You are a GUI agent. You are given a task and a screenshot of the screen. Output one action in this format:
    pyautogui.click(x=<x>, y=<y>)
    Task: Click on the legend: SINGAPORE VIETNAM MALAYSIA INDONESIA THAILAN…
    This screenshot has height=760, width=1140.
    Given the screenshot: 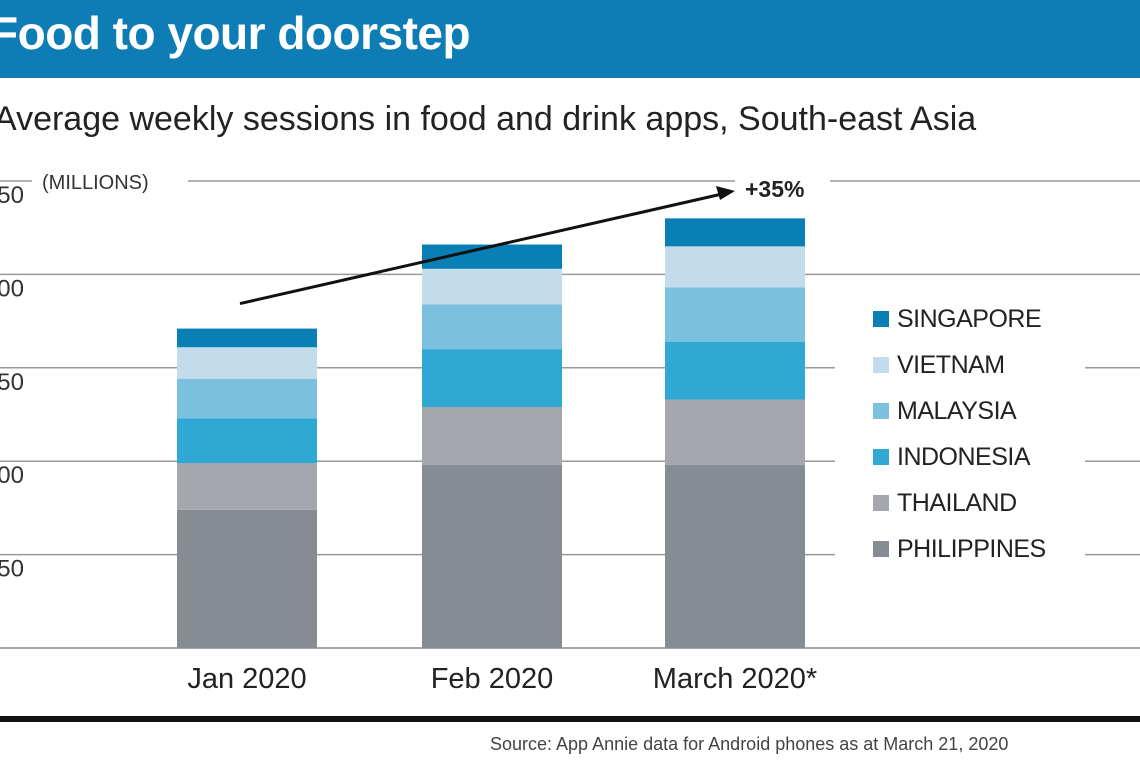 What is the action you would take?
    pyautogui.click(x=959, y=434)
    